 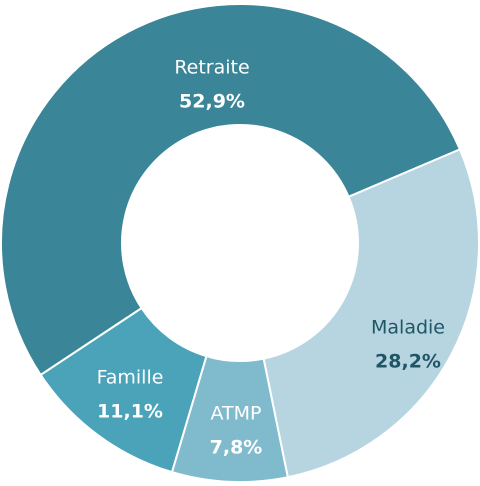 I want to click on slice-value: 52,9%, so click(x=212, y=102).